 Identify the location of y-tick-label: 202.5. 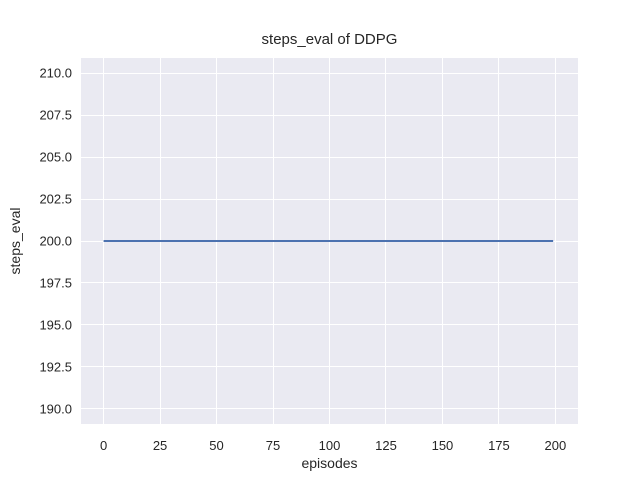
(55, 199).